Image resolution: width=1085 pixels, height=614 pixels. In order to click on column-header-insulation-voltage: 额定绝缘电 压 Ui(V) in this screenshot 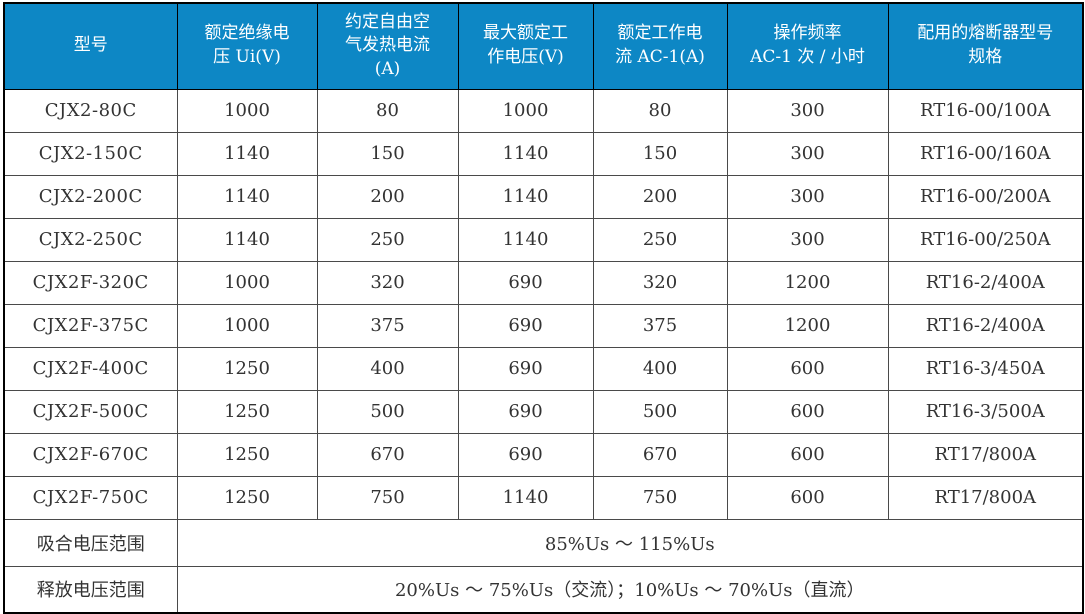, I will do `click(247, 46)`.